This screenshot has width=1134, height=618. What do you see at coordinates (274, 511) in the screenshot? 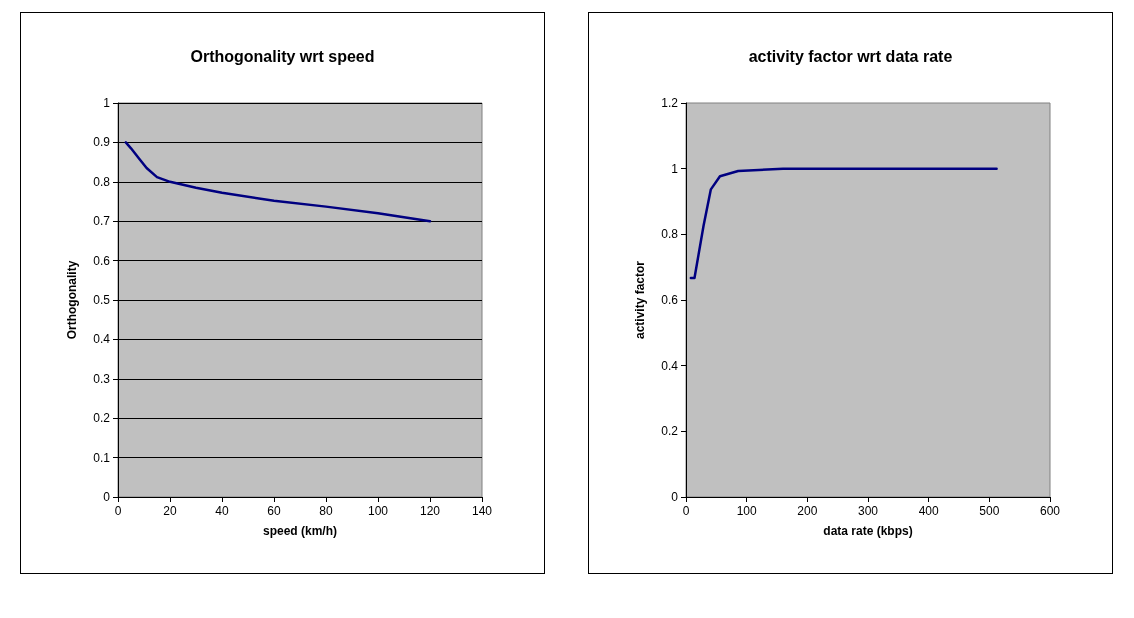
I see `x-tick-label: 60` at bounding box center [274, 511].